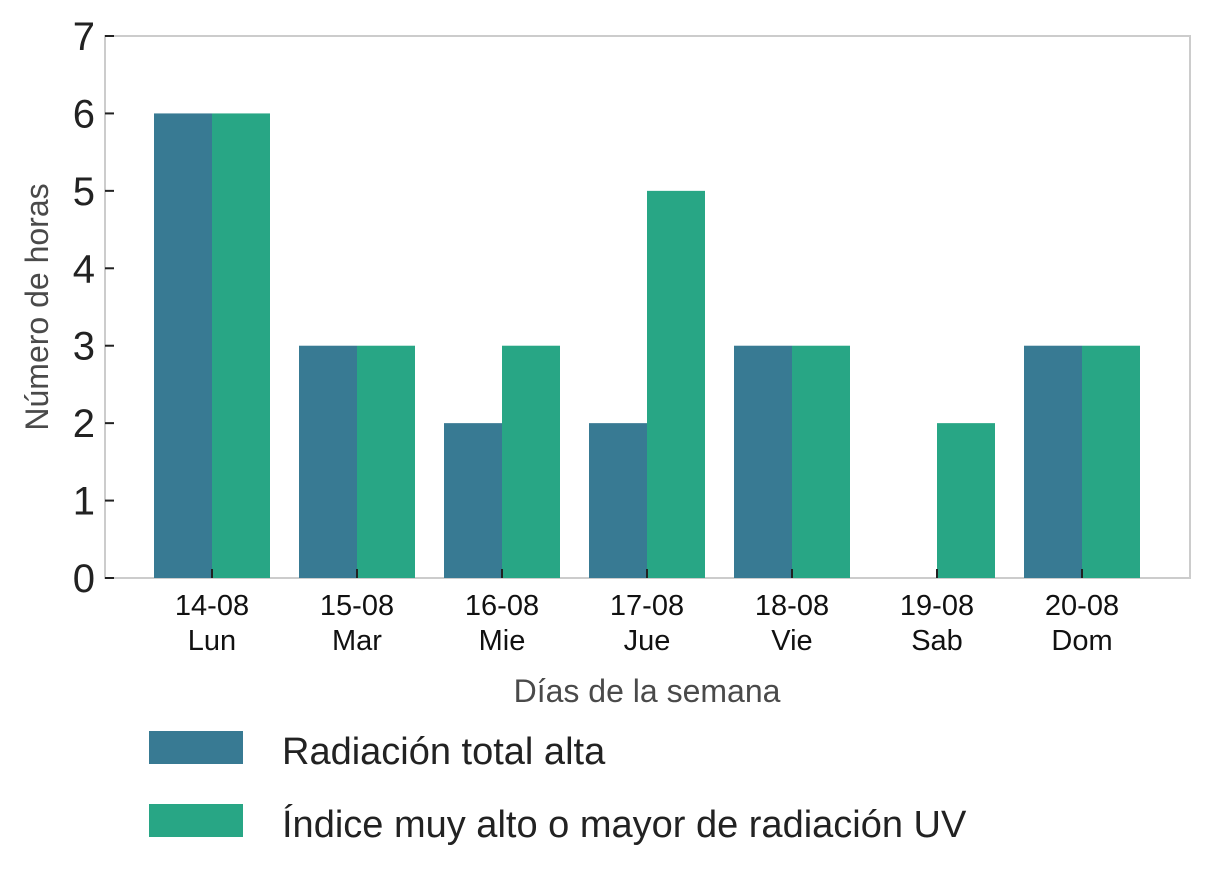  What do you see at coordinates (196, 747) in the screenshot?
I see `legend-swatch-radiacion-total` at bounding box center [196, 747].